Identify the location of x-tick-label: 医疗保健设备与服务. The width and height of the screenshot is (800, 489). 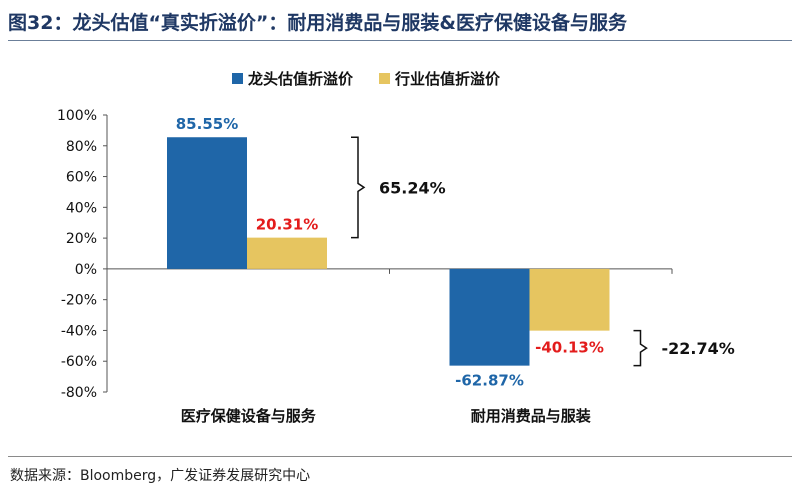
(249, 416).